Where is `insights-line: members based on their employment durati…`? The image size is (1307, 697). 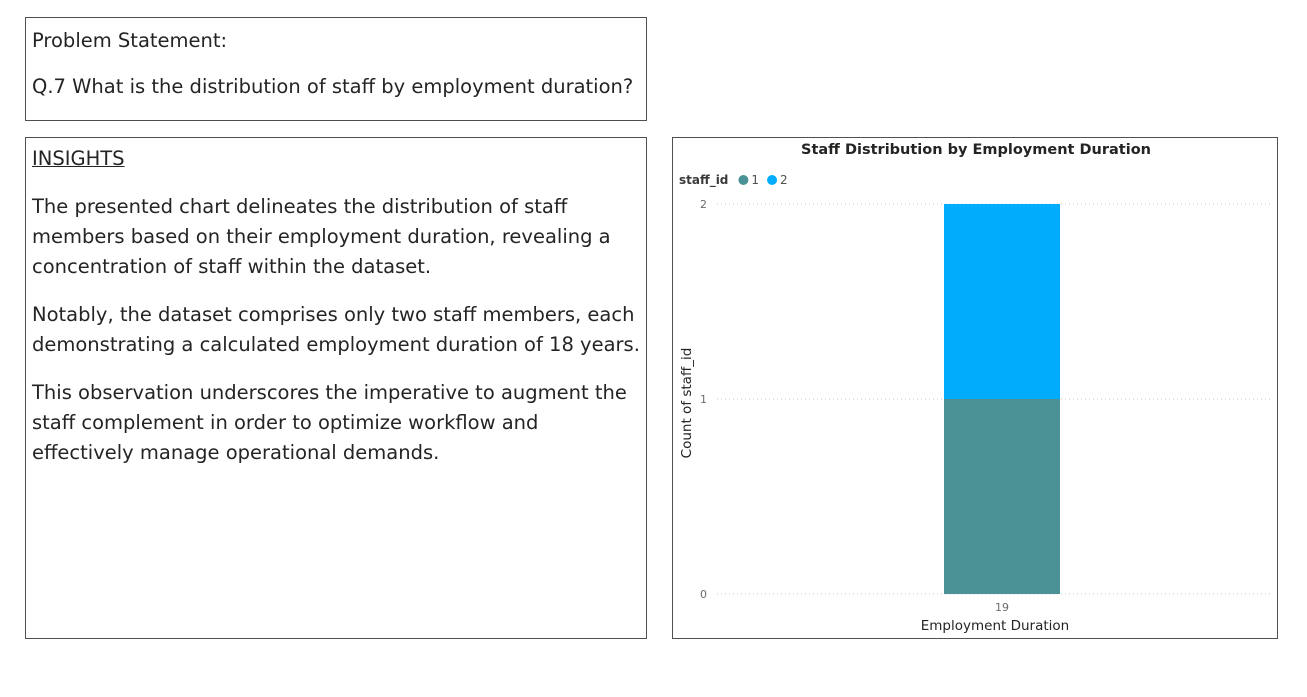
insights-line: members based on their employment durati… is located at coordinates (321, 236).